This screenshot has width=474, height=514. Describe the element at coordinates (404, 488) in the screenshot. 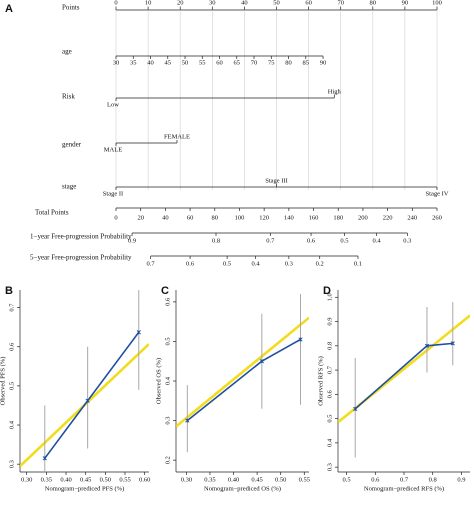

I see `x-axis-label: Nomogram−prediced RFS (%)` at that location.